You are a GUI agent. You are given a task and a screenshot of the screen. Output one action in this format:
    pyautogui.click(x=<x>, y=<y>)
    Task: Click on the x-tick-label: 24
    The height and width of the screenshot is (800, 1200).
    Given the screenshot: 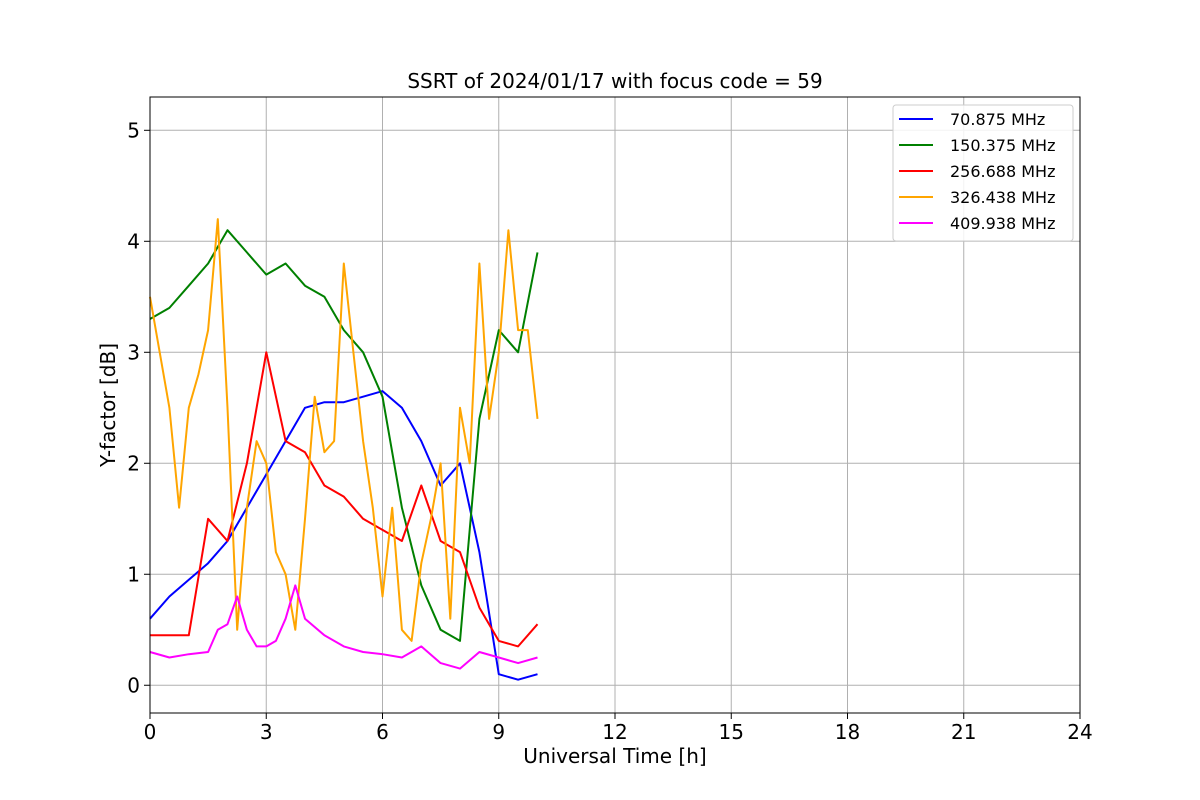 What is the action you would take?
    pyautogui.click(x=1079, y=732)
    